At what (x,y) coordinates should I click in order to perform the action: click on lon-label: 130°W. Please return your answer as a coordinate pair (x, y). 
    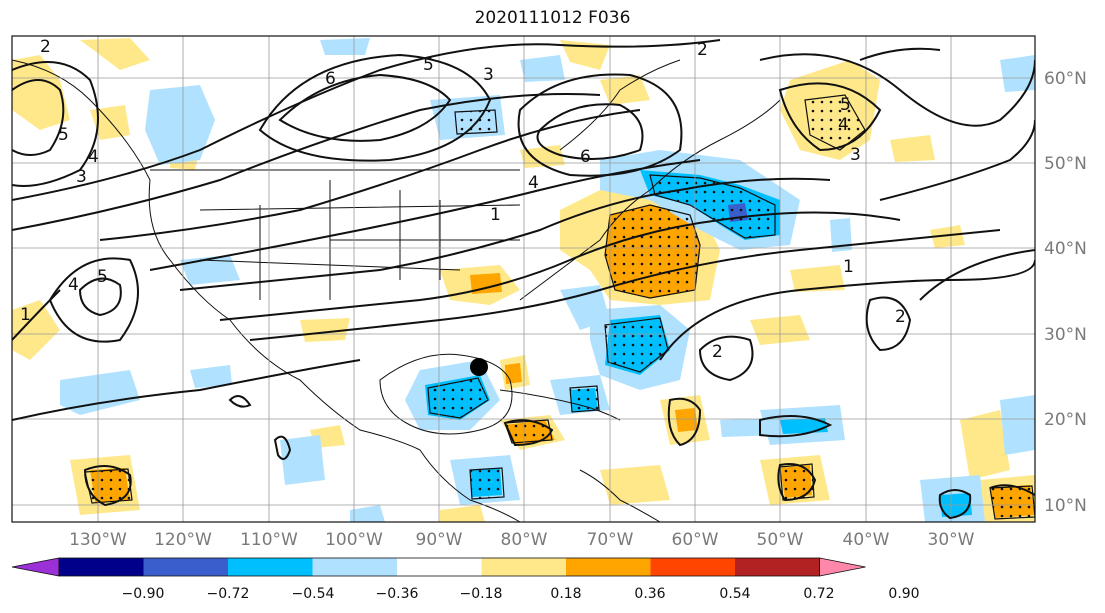
    Looking at the image, I should click on (98, 540).